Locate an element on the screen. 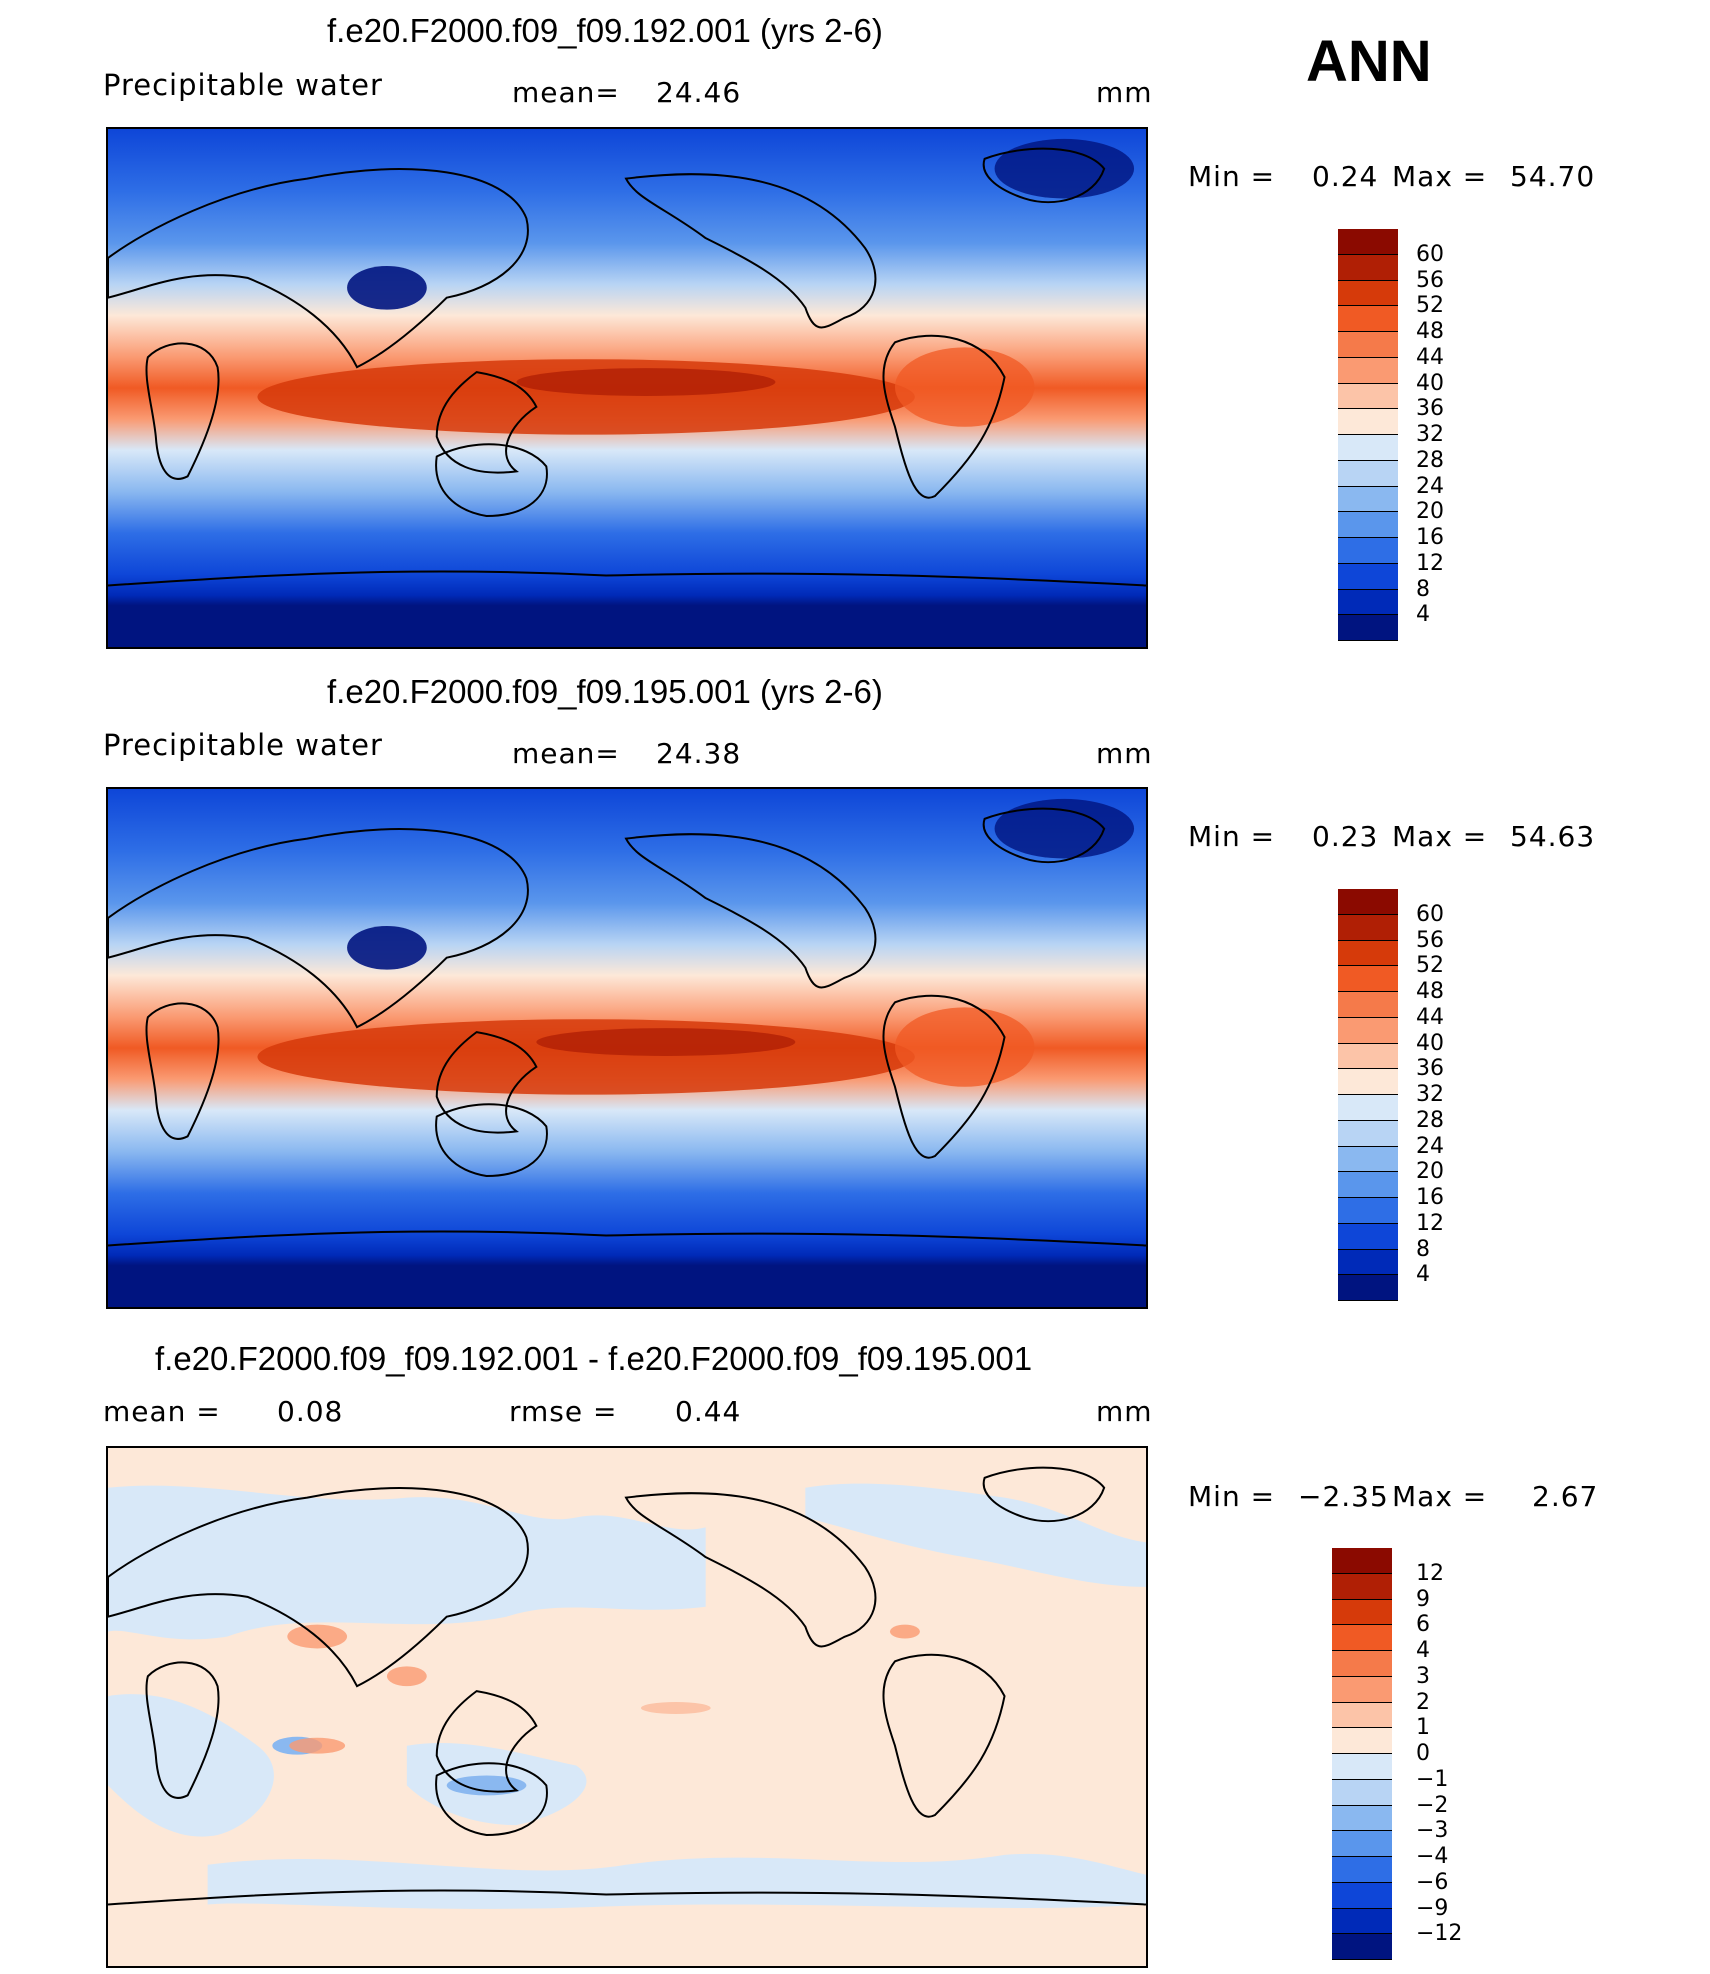  panel-3-units: mm is located at coordinates (1124, 1411).